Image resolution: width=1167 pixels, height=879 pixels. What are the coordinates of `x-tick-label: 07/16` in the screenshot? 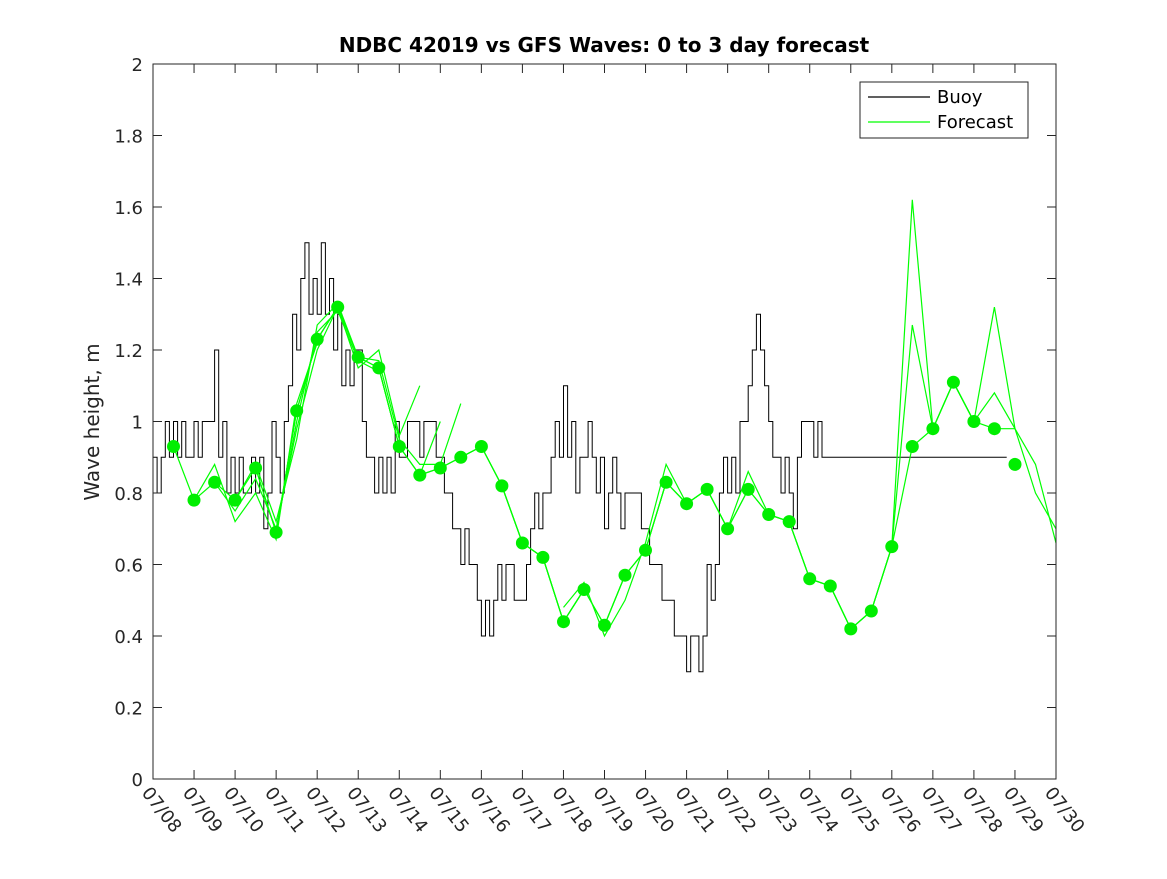 It's located at (489, 810).